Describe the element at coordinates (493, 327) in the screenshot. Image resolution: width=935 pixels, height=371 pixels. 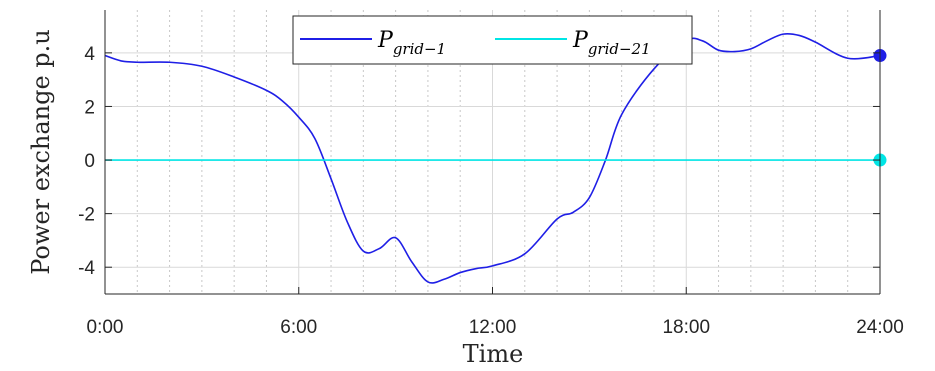
I see `x-tick-label: 12:00` at that location.